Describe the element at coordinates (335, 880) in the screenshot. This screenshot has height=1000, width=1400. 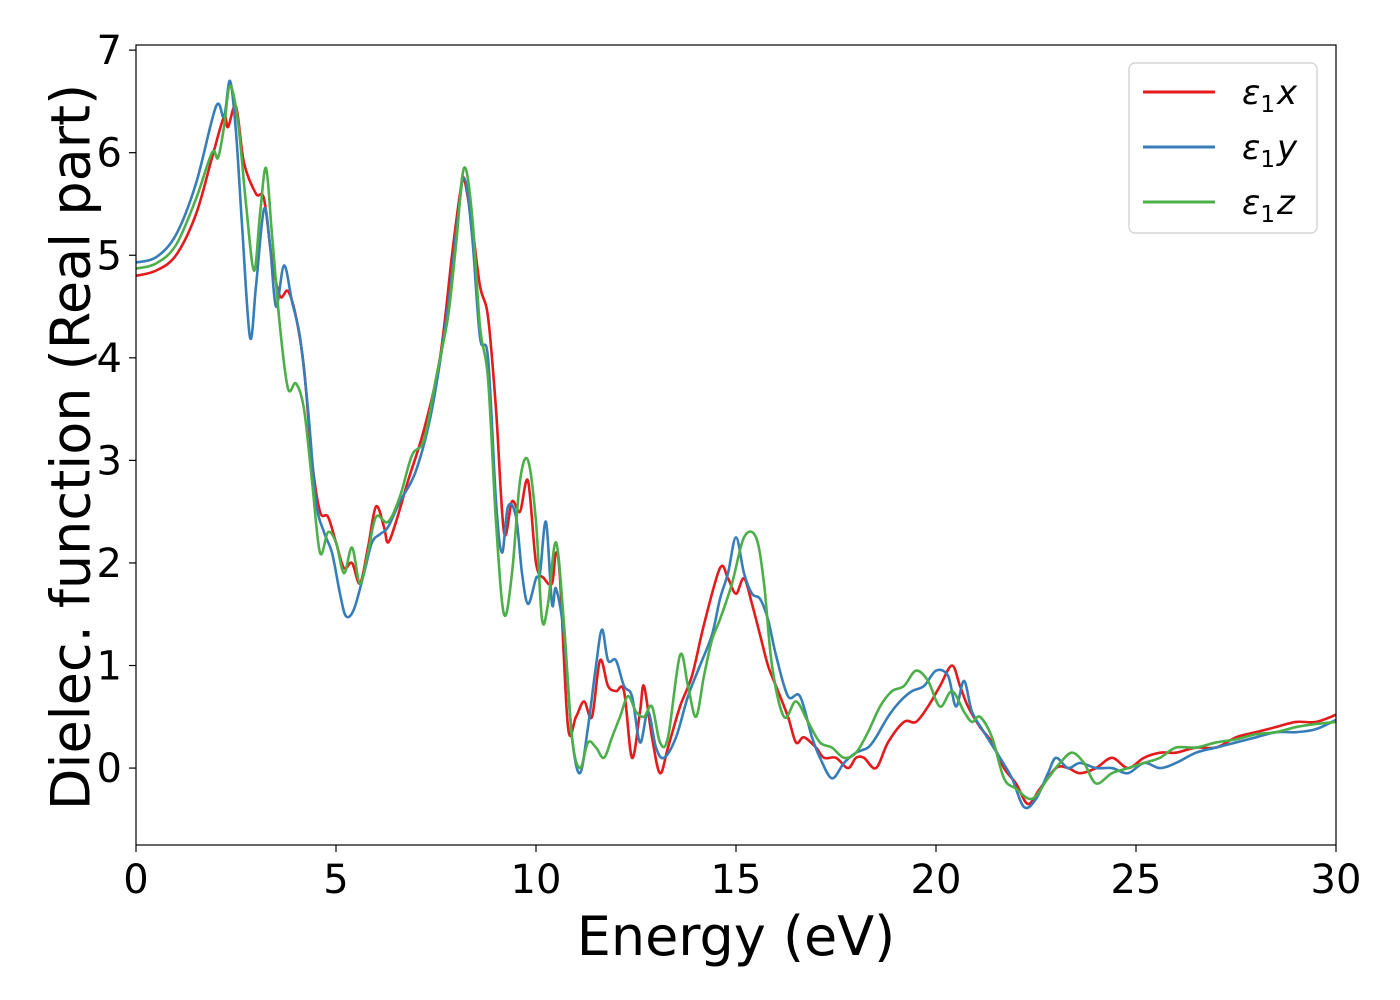
I see `x-tick-label: 5` at that location.